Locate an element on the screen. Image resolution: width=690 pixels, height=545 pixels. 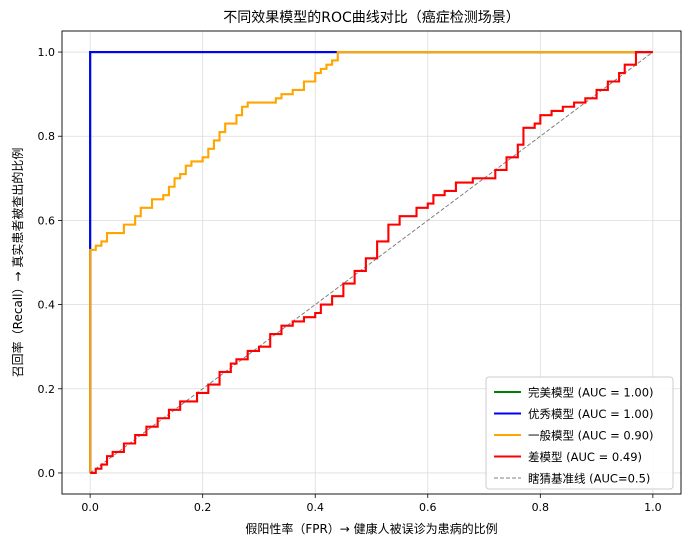
y-axis-label: 召回率（Recall）→ 真实患者被查出的比例 is located at coordinates (17, 263).